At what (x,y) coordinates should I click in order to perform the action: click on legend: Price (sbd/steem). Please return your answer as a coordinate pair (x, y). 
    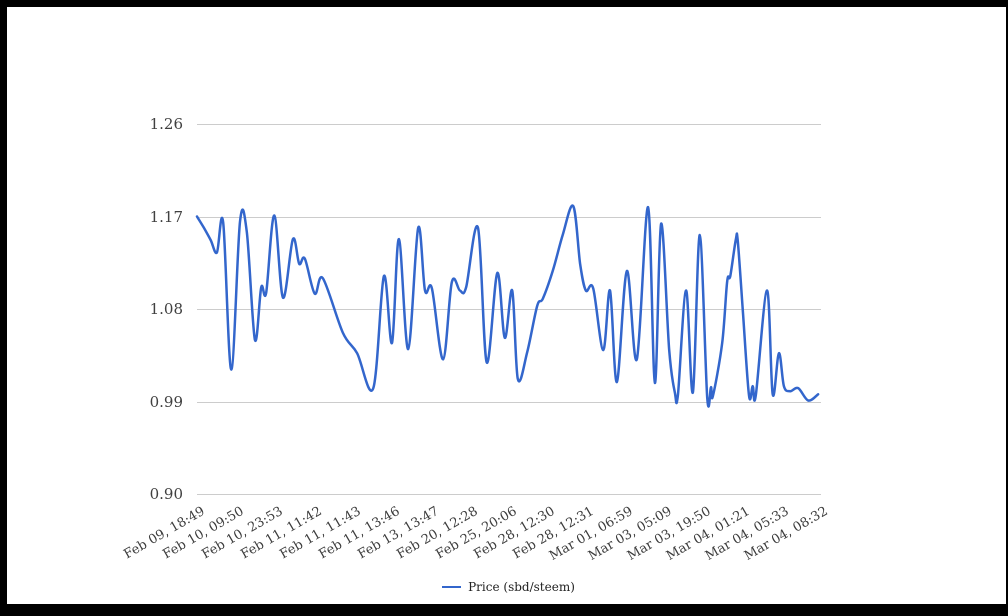
    Looking at the image, I should click on (508, 587).